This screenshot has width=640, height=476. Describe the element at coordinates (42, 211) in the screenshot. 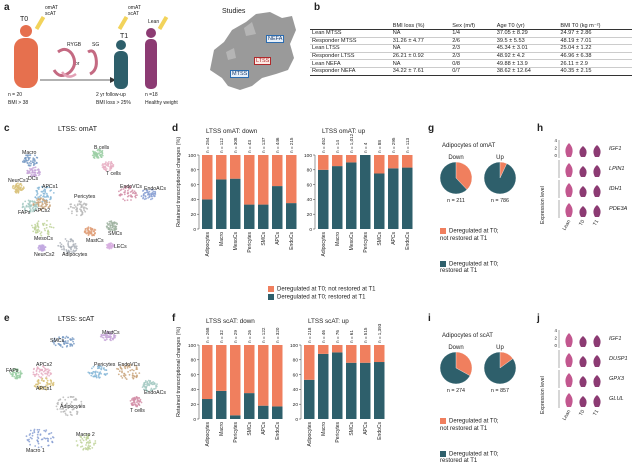

I see `umap-cluster-label: APCs2` at that location.